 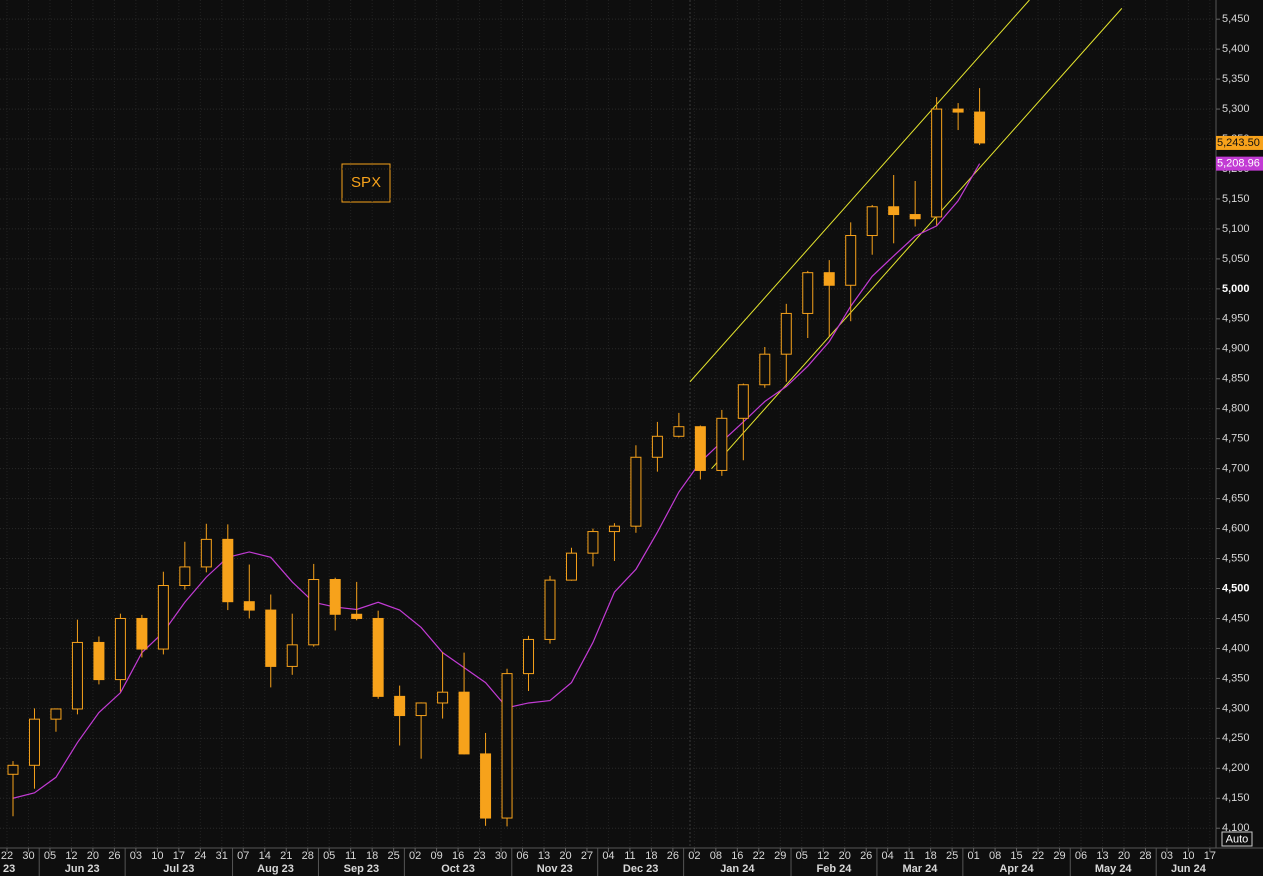 I want to click on annotation: SPX, so click(x=366, y=182).